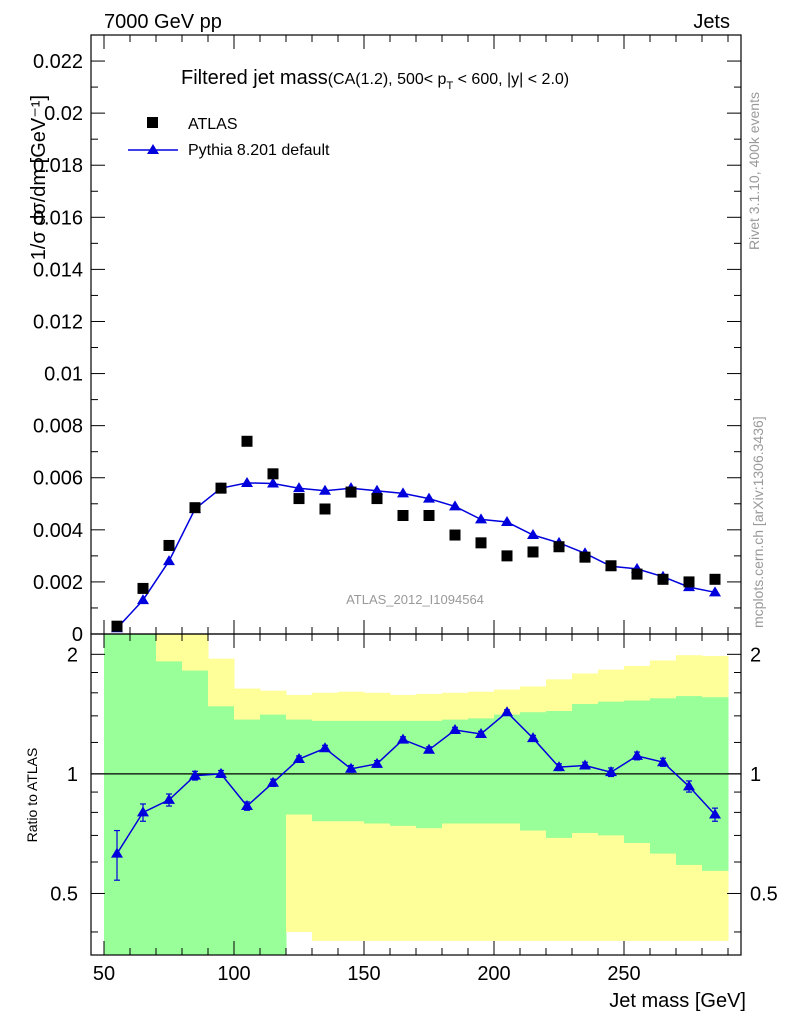 This screenshot has width=786, height=1029. What do you see at coordinates (58, 166) in the screenshot?
I see `main-y-tick-label: 0.018` at bounding box center [58, 166].